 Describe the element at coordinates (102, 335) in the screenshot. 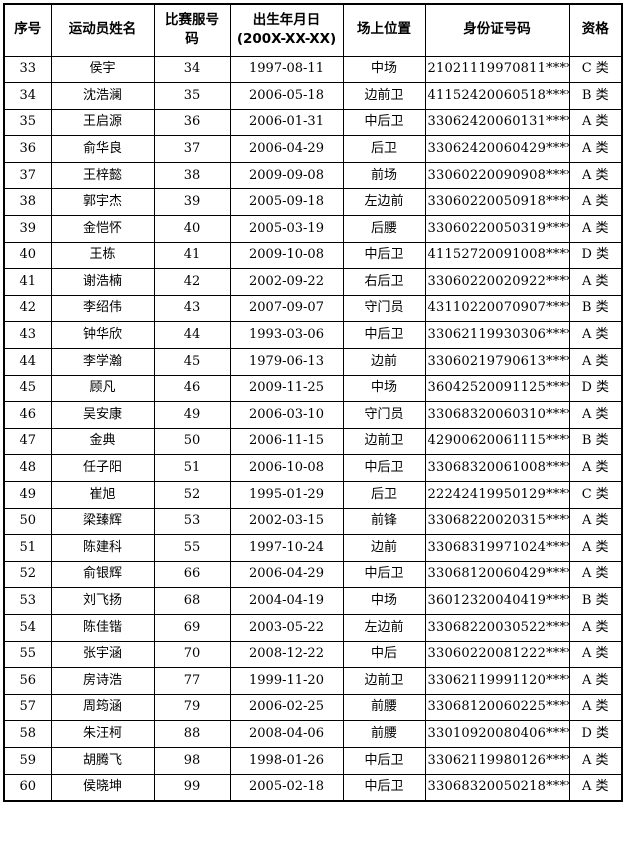

I see `cell-name: 钟华欣` at that location.